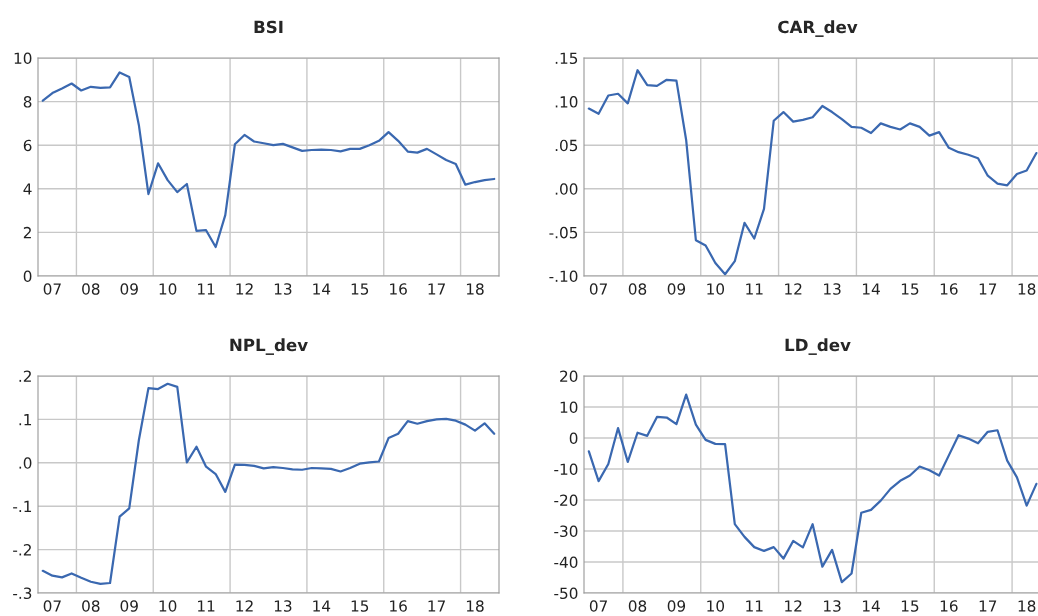 This screenshot has height=616, width=1038. Describe the element at coordinates (566, 102) in the screenshot. I see `y-tick-label: .10` at that location.